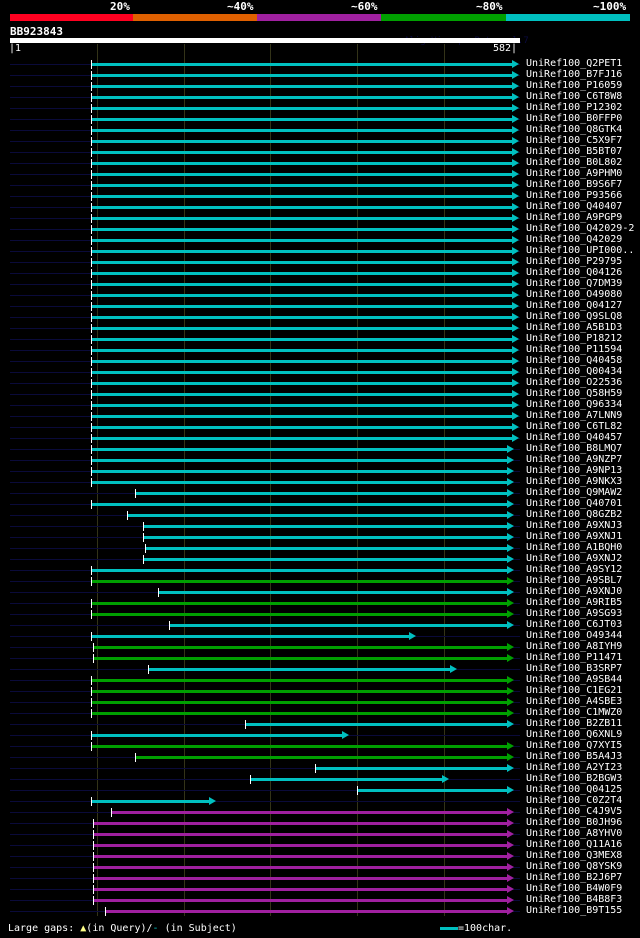  I want to click on hit-label: UniRef100_B0FFP0, so click(574, 118).